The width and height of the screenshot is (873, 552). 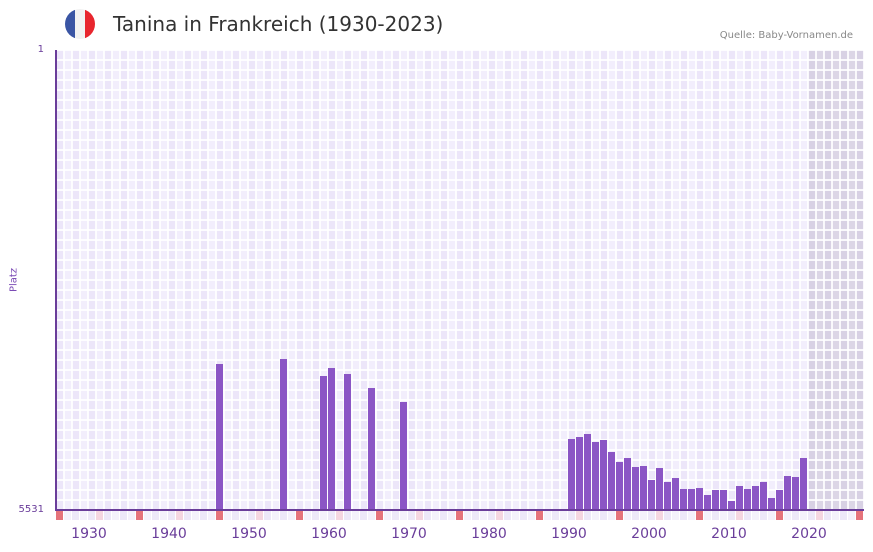 I want to click on bar-1995, so click(x=595, y=476).